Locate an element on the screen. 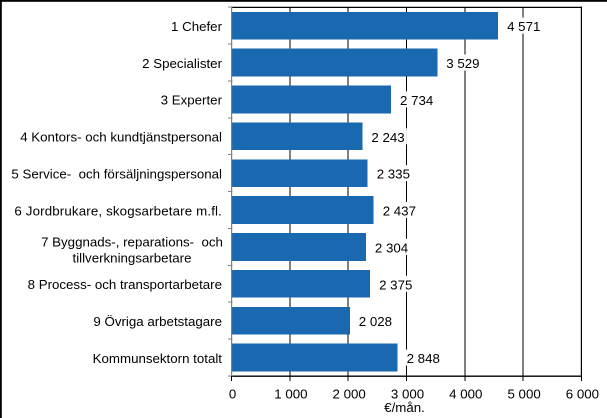 This screenshot has height=418, width=607. svg-text: 6 000 is located at coordinates (582, 394).